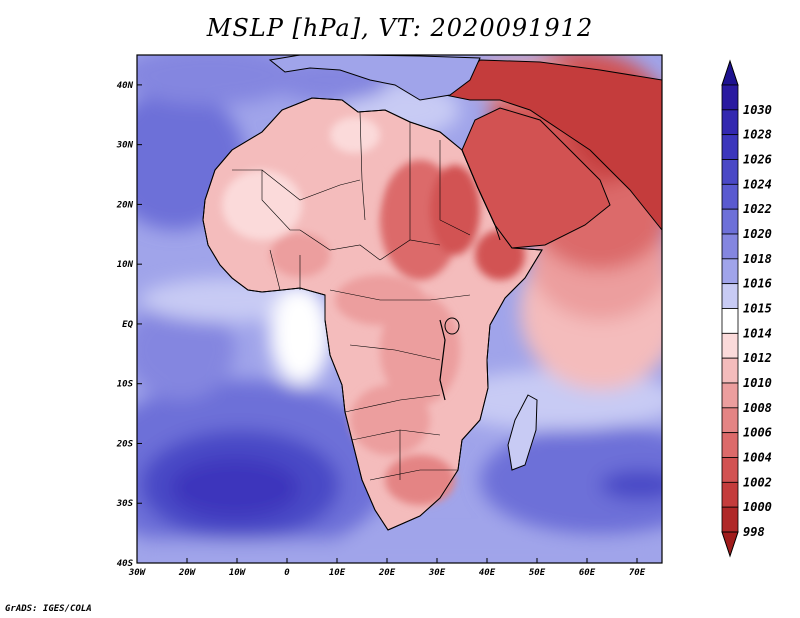  I want to click on colorbar-top-arrow, so click(730, 72).